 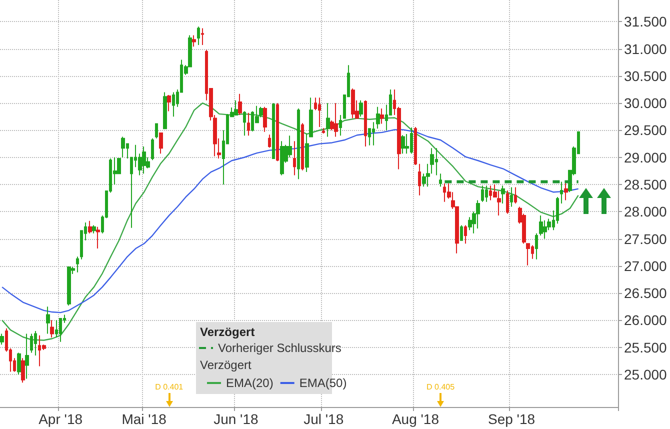 What do you see at coordinates (646, 238) in the screenshot?
I see `y-tick-label: 27.500` at bounding box center [646, 238].